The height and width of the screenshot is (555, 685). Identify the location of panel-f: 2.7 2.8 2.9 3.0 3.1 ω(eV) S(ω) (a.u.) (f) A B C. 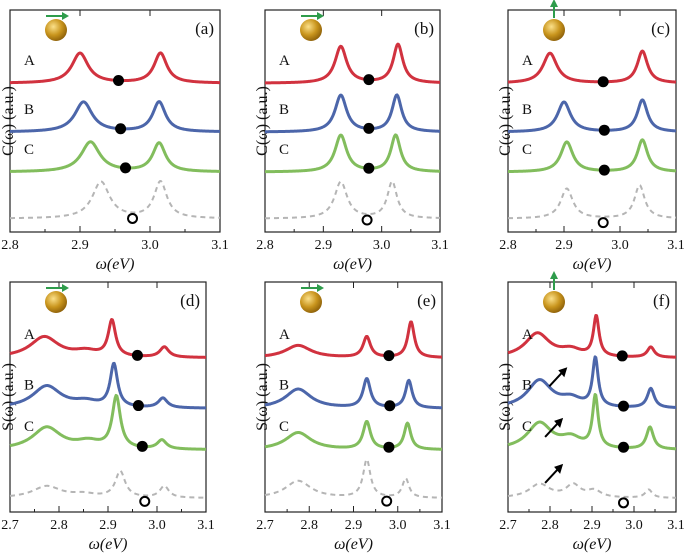
(591, 412).